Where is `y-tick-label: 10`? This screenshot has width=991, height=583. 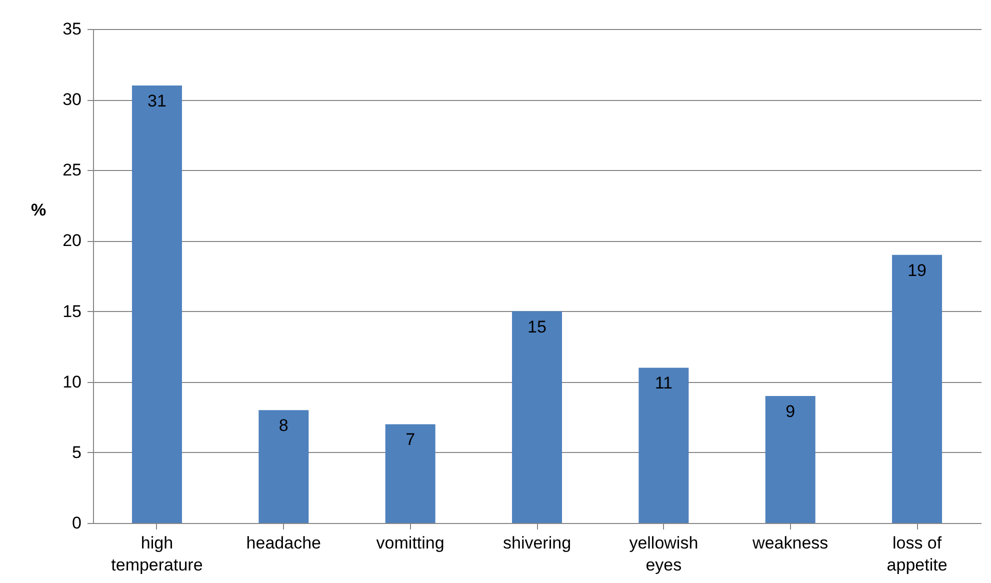
y-tick-label: 10 is located at coordinates (72, 382).